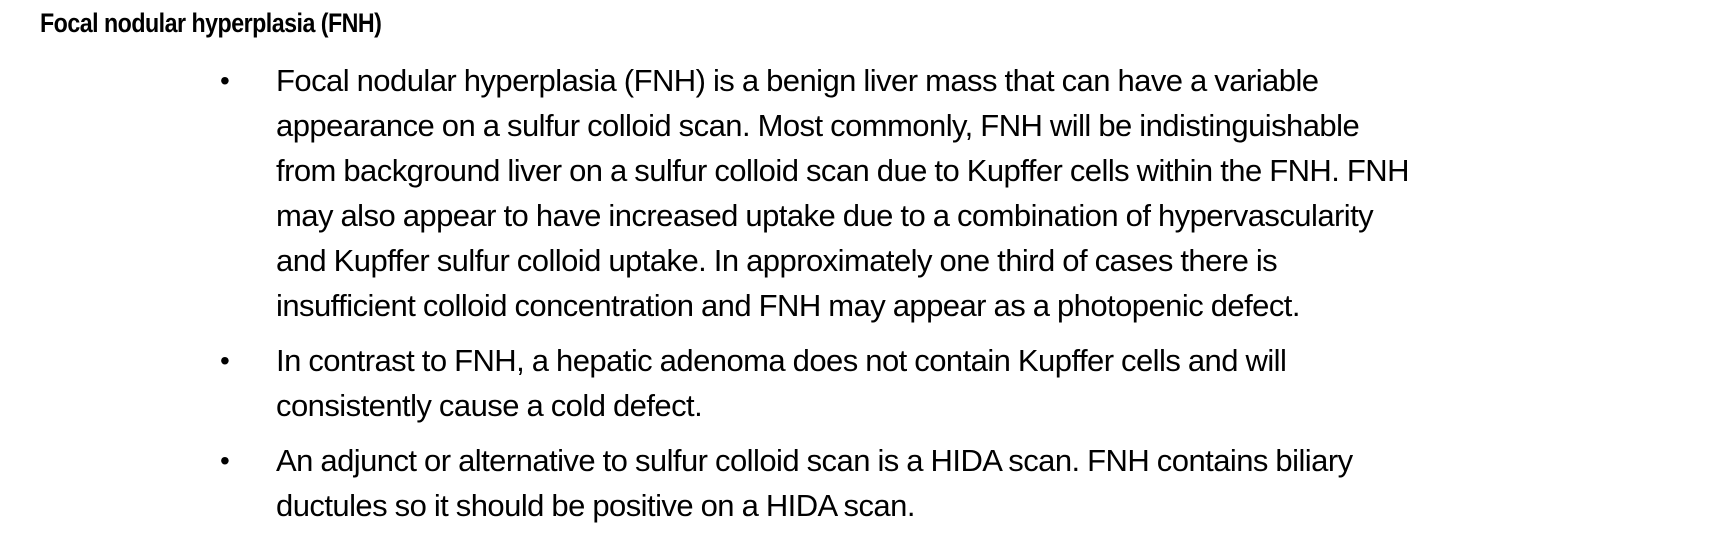 This screenshot has height=538, width=1720. What do you see at coordinates (489, 405) in the screenshot?
I see `text-line: consistently cause a cold defect.` at bounding box center [489, 405].